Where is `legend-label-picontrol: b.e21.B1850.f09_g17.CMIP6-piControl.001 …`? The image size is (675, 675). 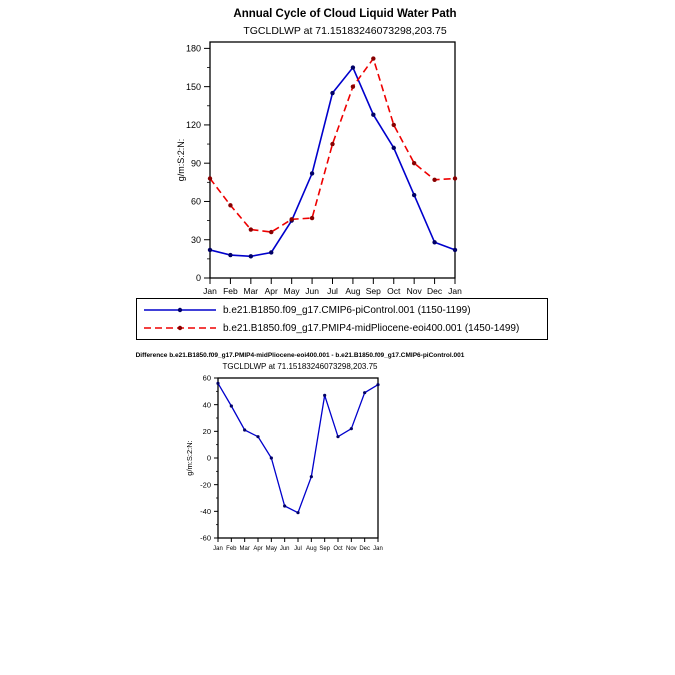
legend-label-picontrol: b.e21.B1850.f09_g17.CMIP6-piControl.001 … is located at coordinates (347, 310).